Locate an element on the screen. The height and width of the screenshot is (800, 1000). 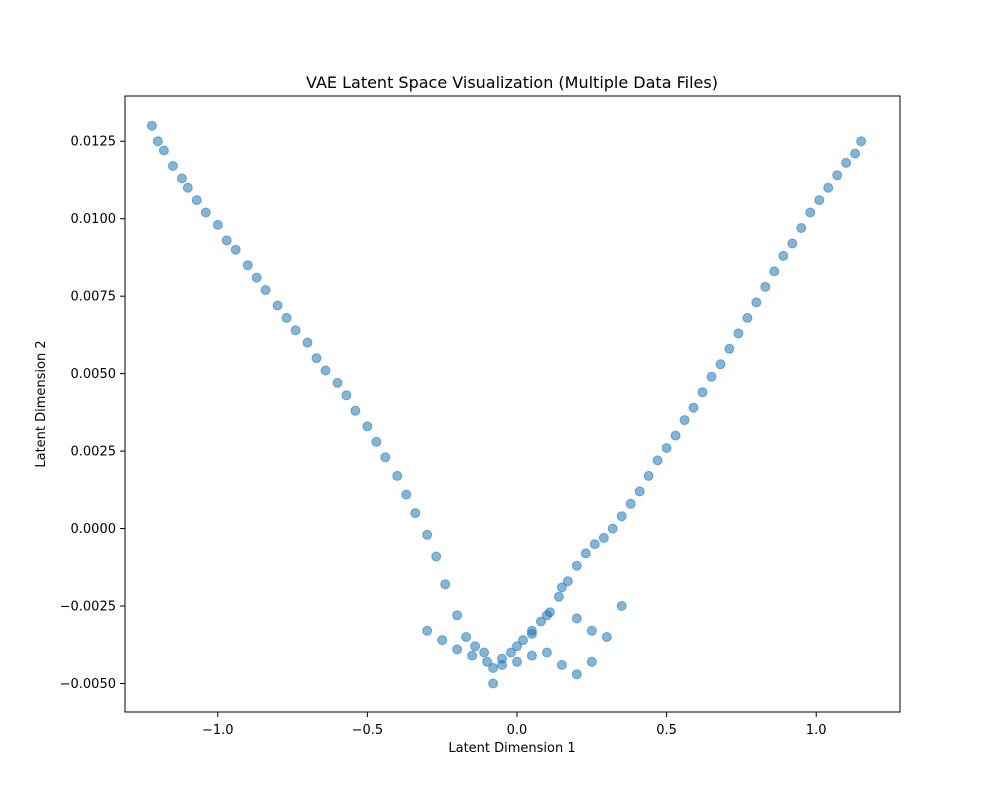
x-tick-label: 1.0 is located at coordinates (816, 730).